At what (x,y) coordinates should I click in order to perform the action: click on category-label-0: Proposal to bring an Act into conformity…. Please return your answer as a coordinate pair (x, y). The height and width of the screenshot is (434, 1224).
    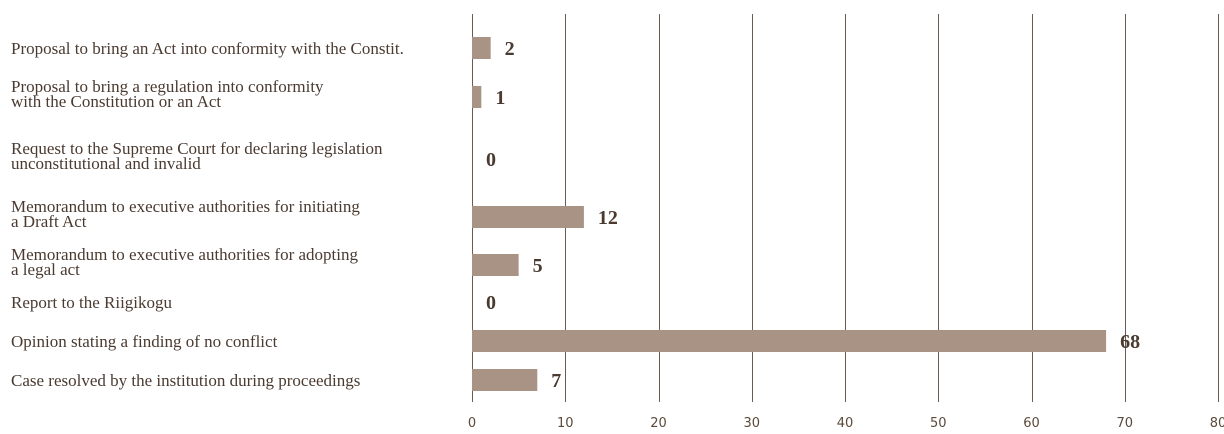
    Looking at the image, I should click on (207, 48).